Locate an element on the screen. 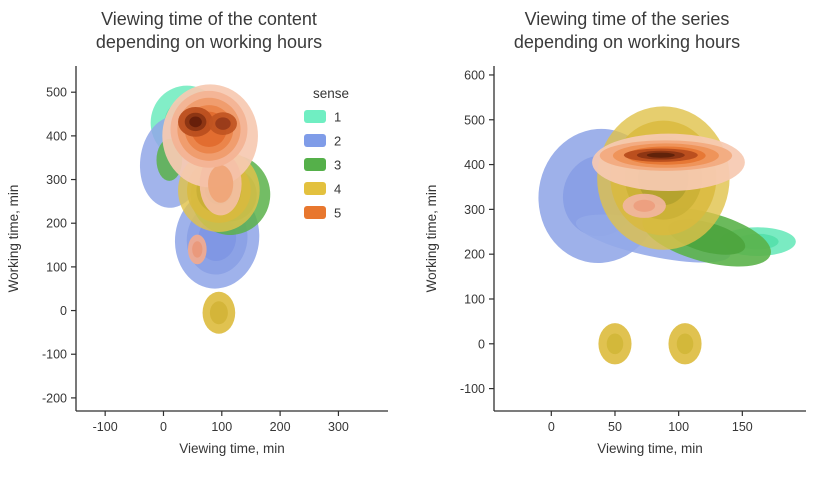 This screenshot has width=836, height=479. legend-label: 5 is located at coordinates (337, 213).